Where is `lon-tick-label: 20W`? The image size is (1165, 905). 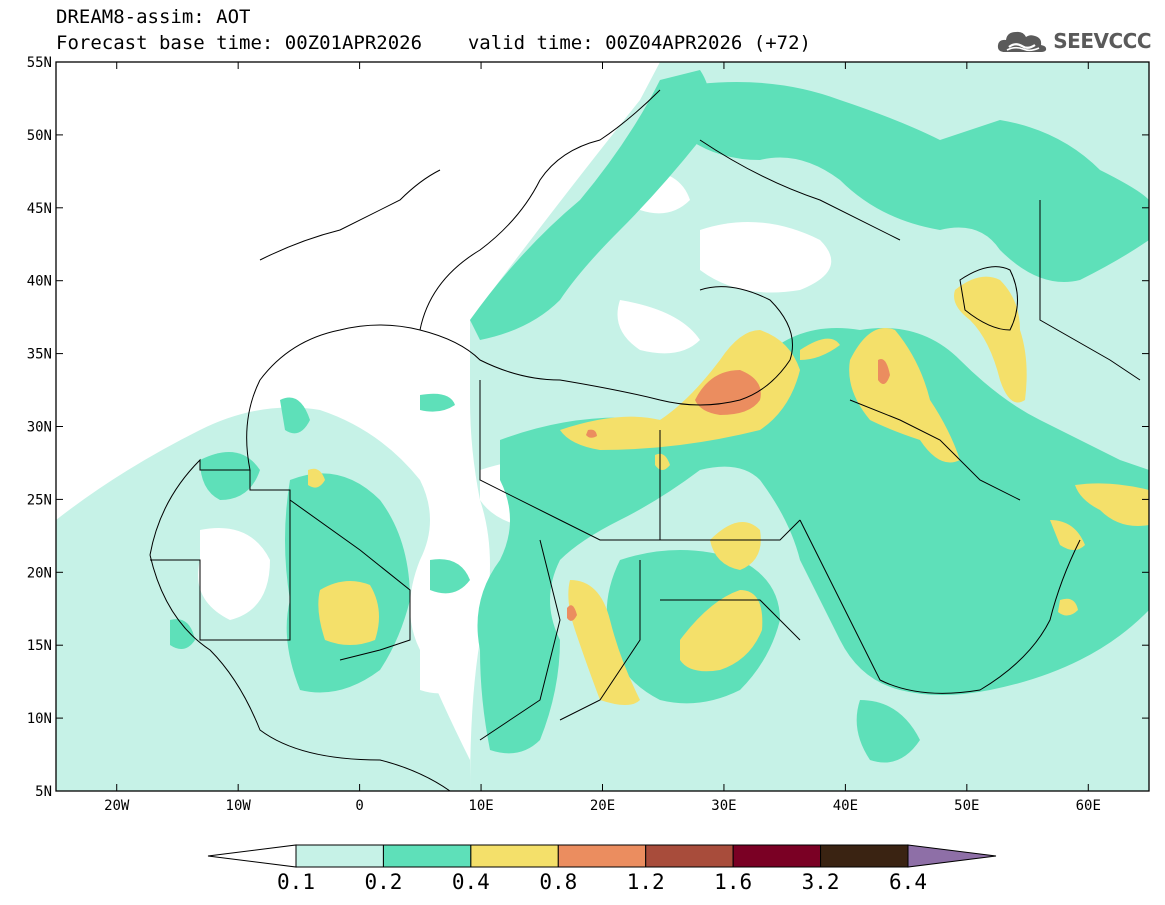 lon-tick-label: 20W is located at coordinates (117, 806).